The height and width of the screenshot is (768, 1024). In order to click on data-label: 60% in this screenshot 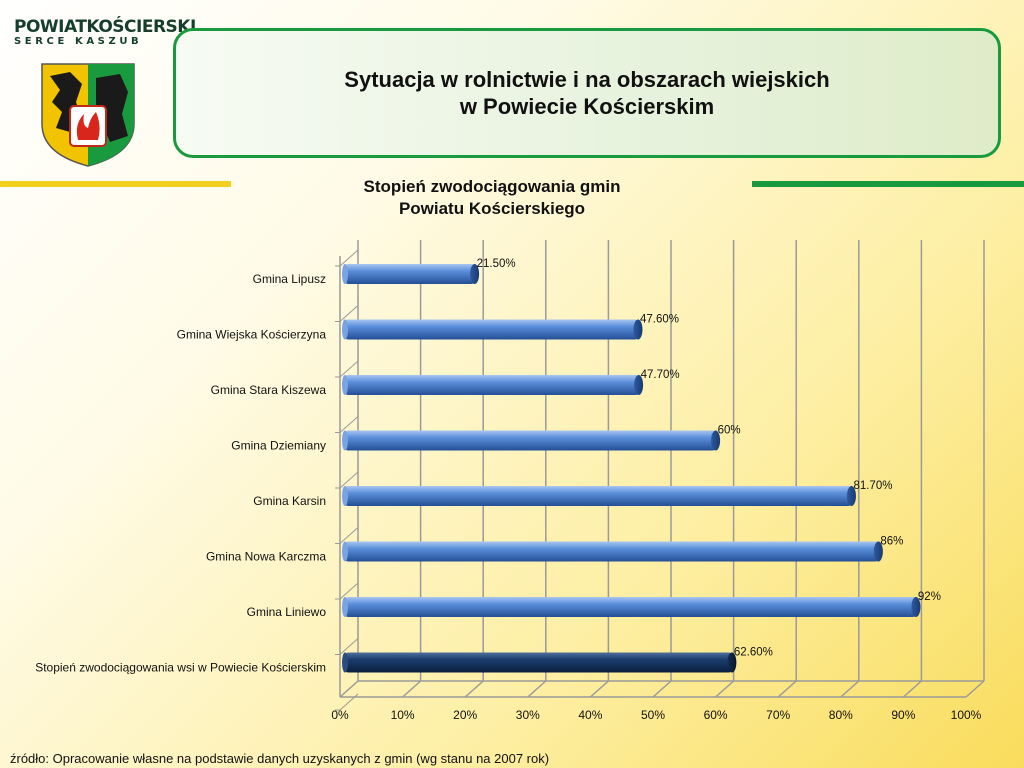, I will do `click(729, 431)`.